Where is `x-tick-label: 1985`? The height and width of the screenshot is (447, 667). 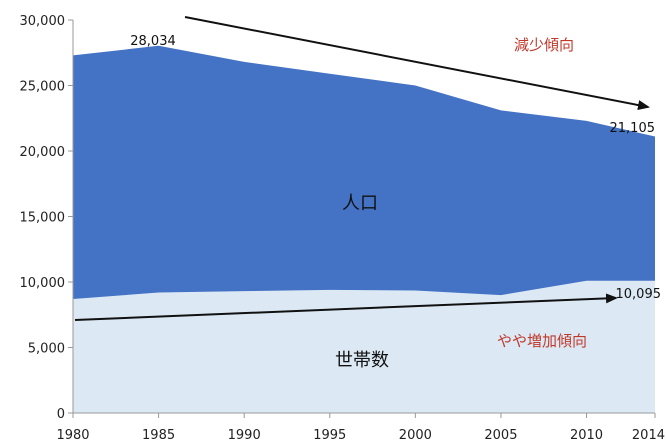
x-tick-label: 1985 is located at coordinates (158, 435).